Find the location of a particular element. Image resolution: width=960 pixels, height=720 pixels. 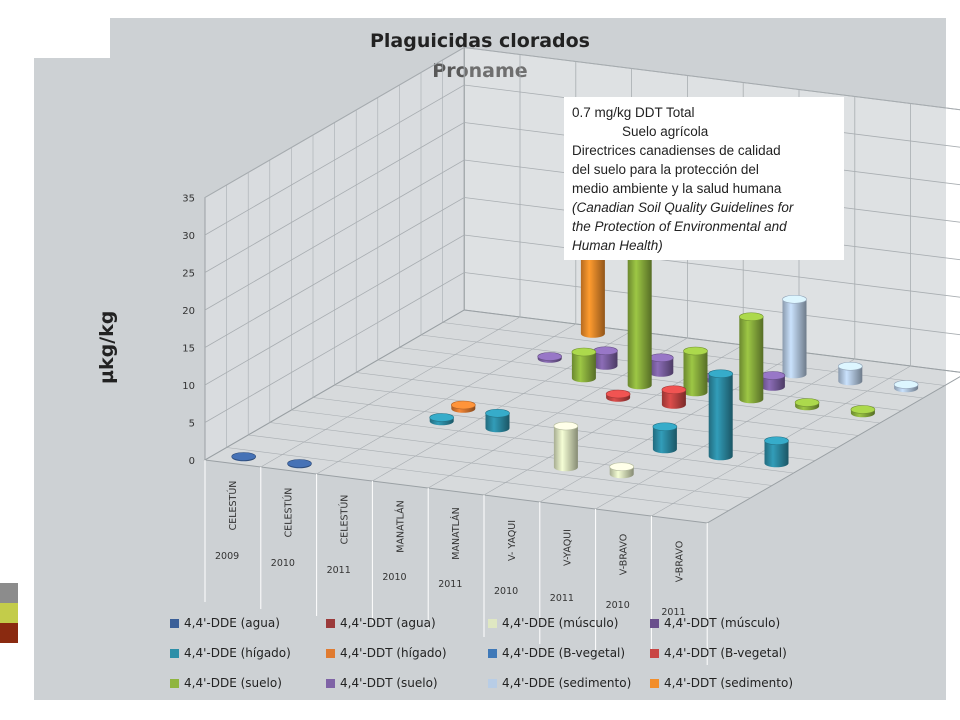

decoration-bar-yellow is located at coordinates (9, 613).